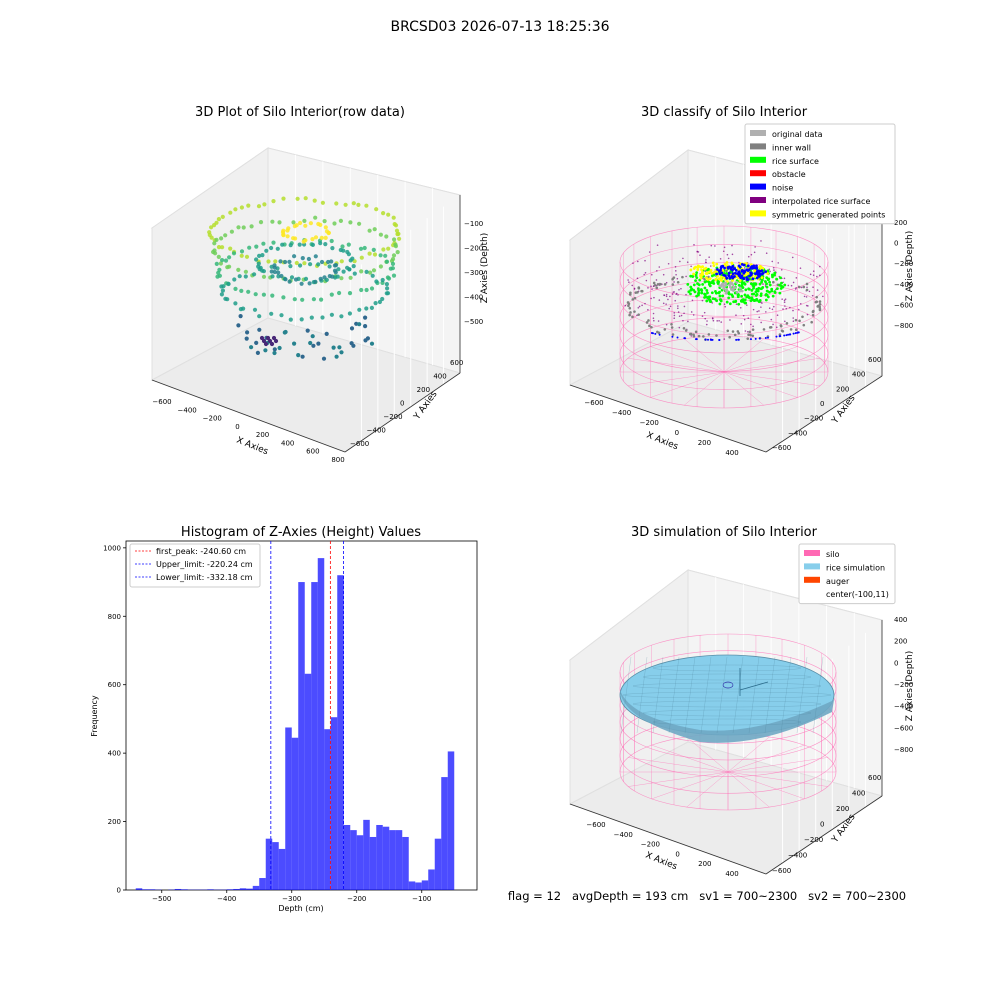  I want to click on p2-x-tick-label: 200, so click(704, 443).